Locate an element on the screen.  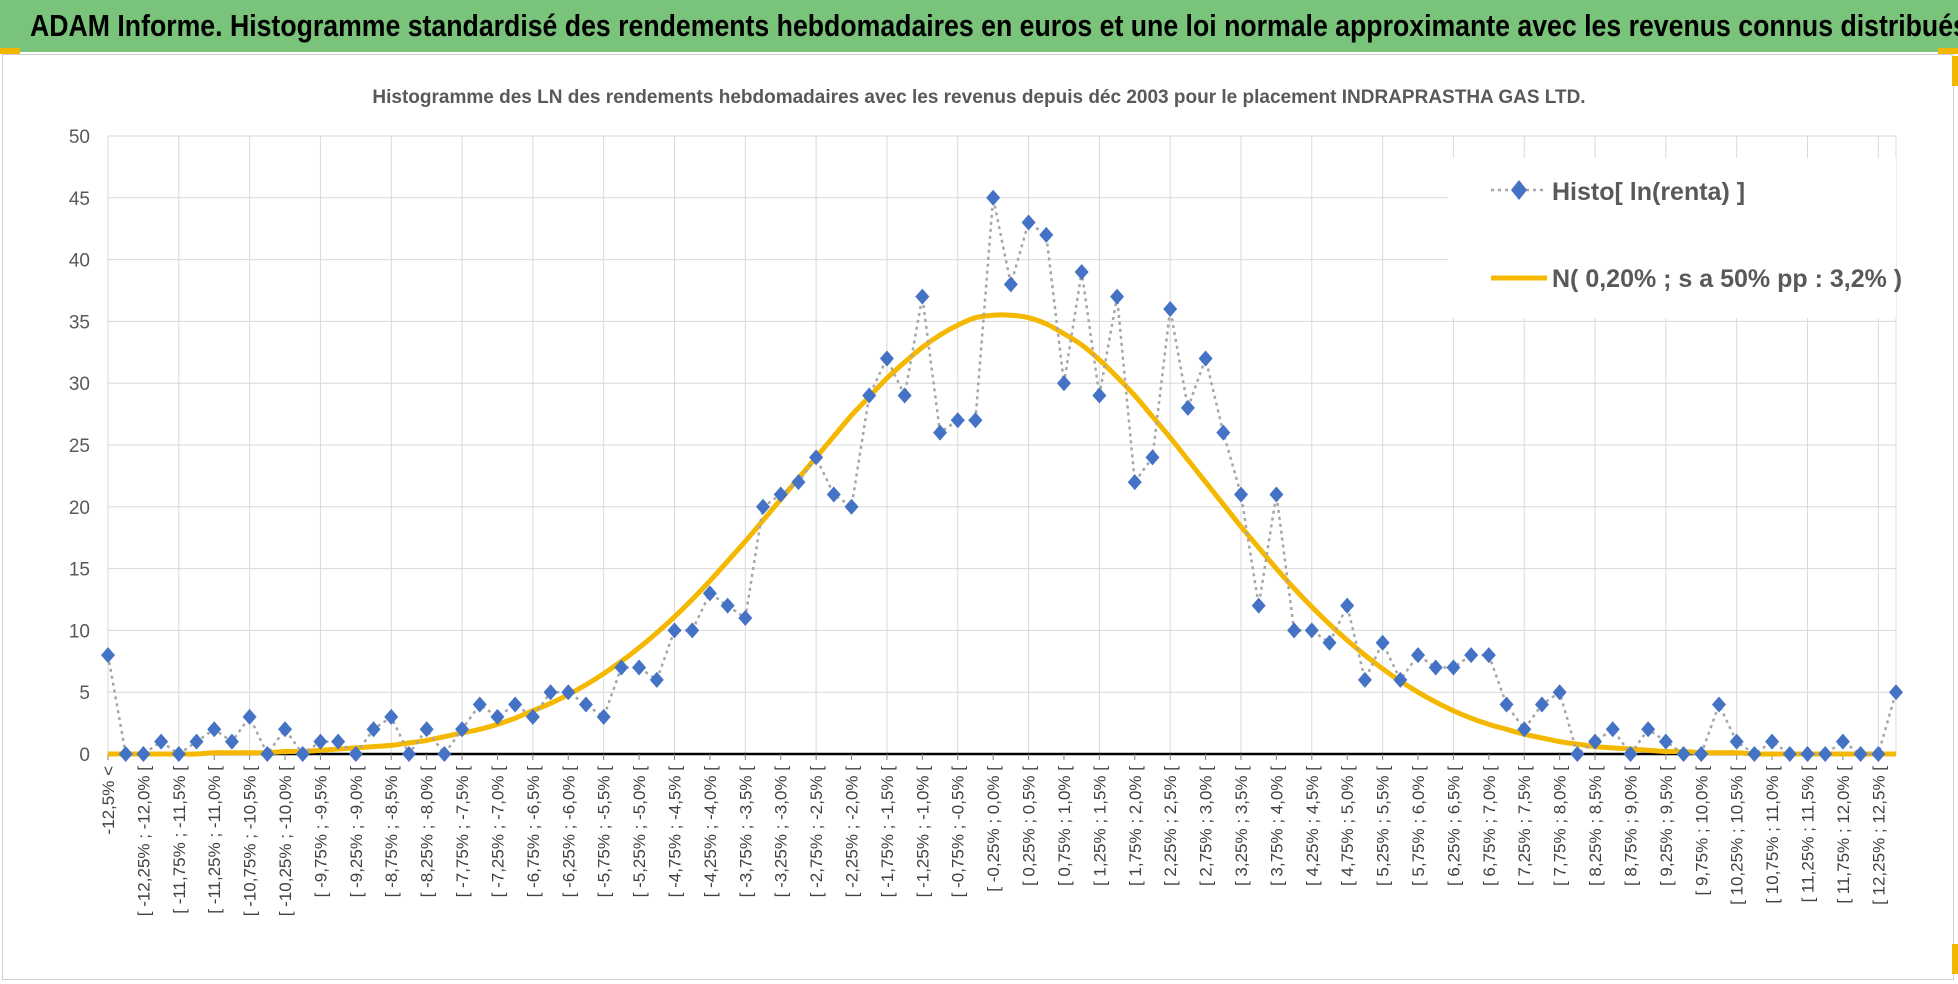
x-tick-label: [ -2,25% ; -2,0% [ is located at coordinates (852, 832).